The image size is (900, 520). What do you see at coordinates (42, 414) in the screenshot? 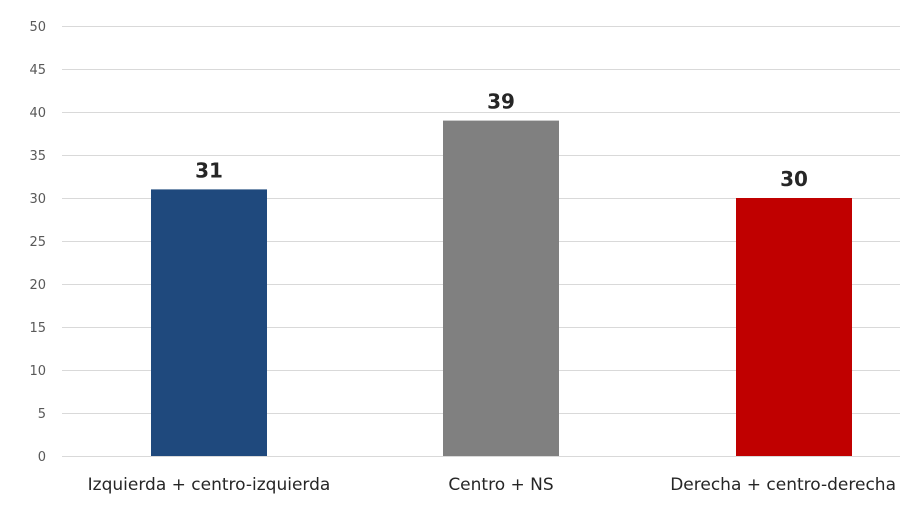
I see `y-tick-label: 5` at bounding box center [42, 414].